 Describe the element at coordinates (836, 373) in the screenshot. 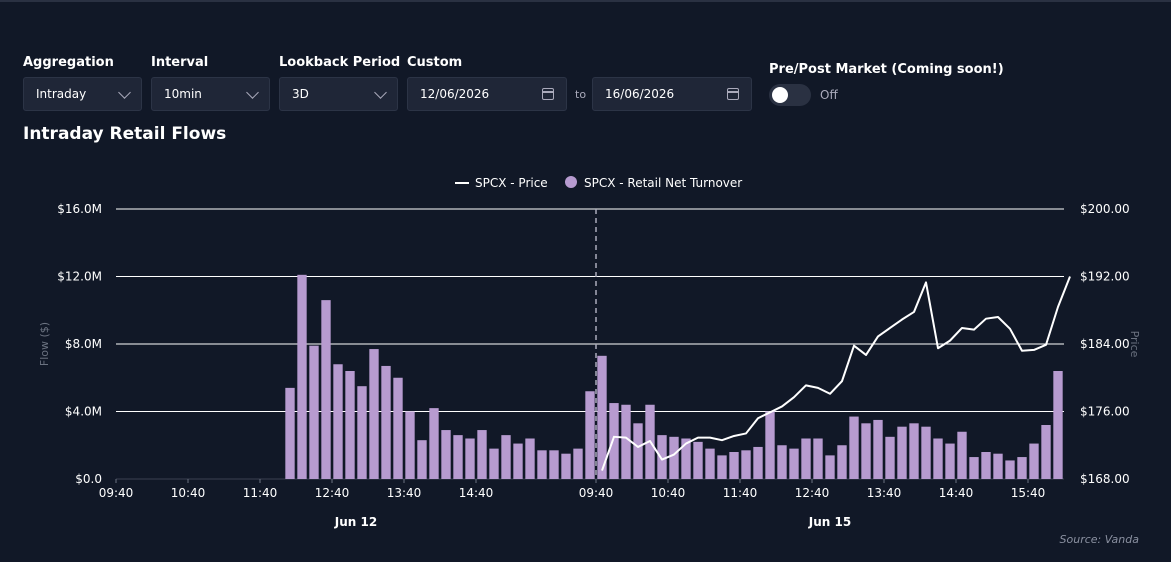

I see `price-line` at that location.